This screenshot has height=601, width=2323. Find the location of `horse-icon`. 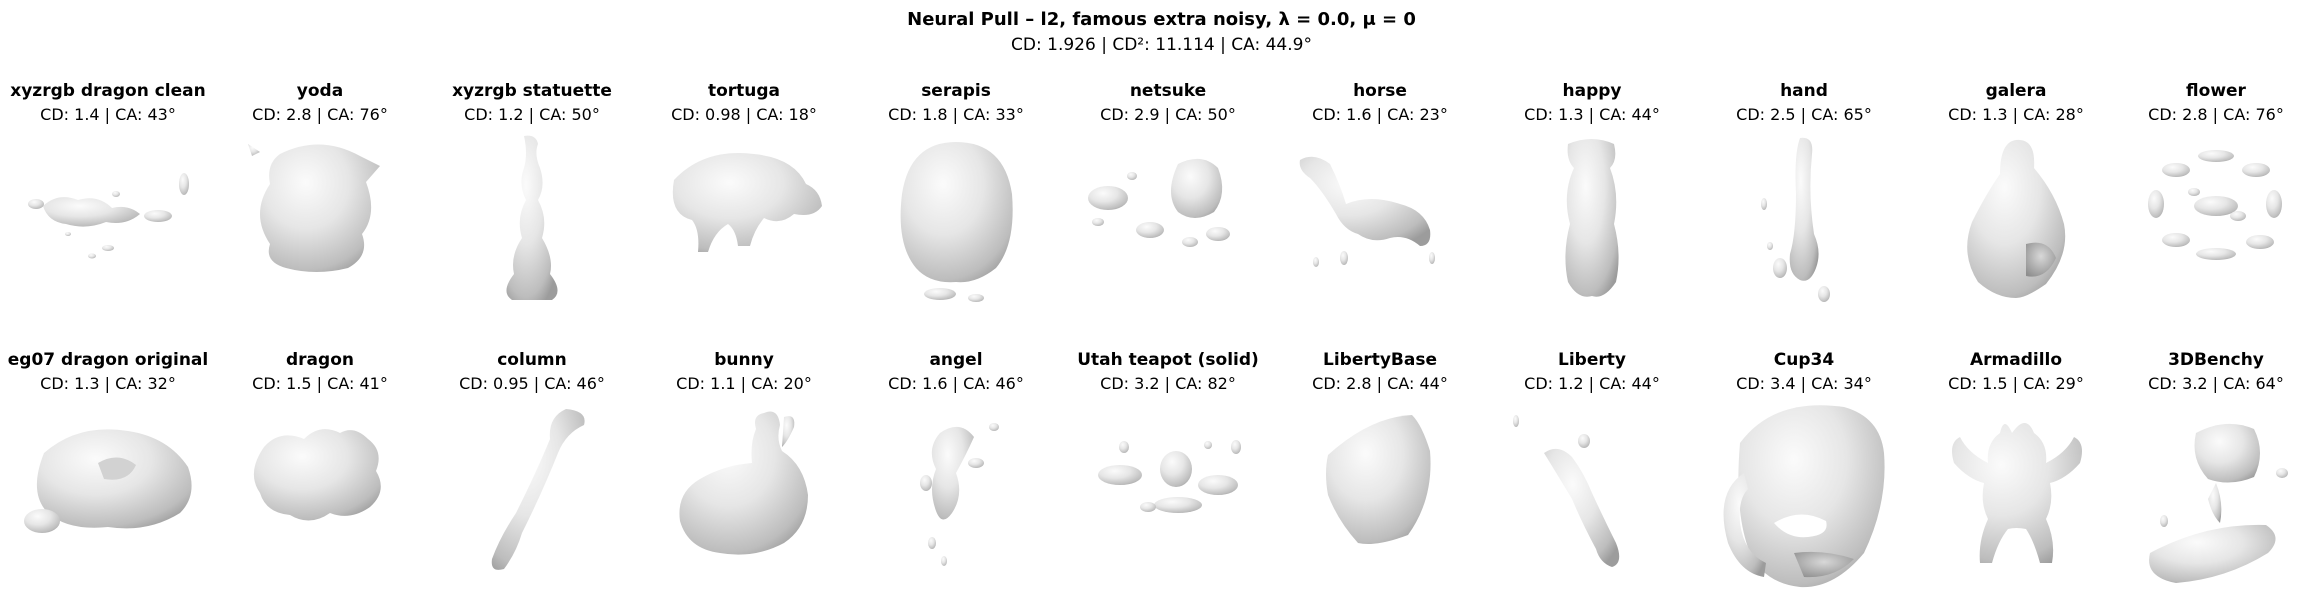

horse-icon is located at coordinates (1367, 211).